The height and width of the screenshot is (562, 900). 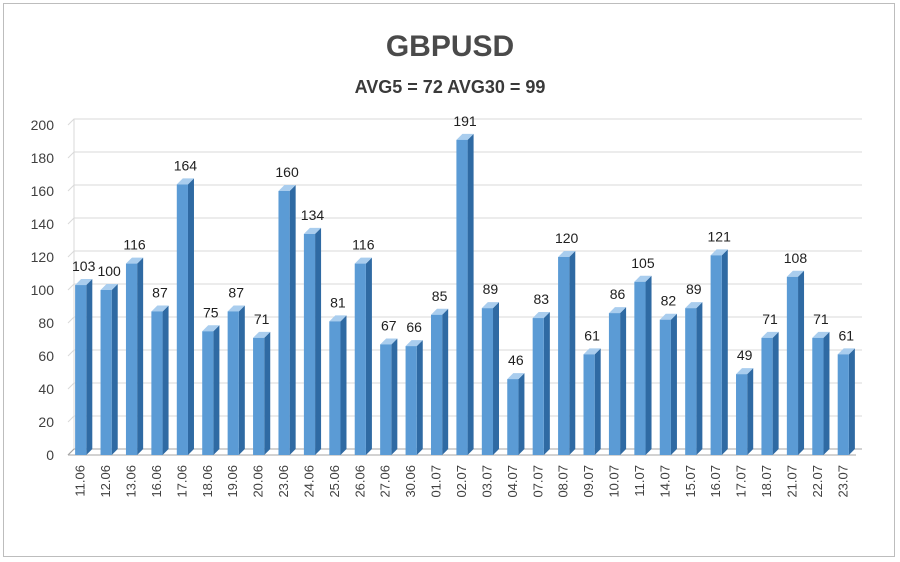 I want to click on y-tick-label: 40, so click(x=46, y=389).